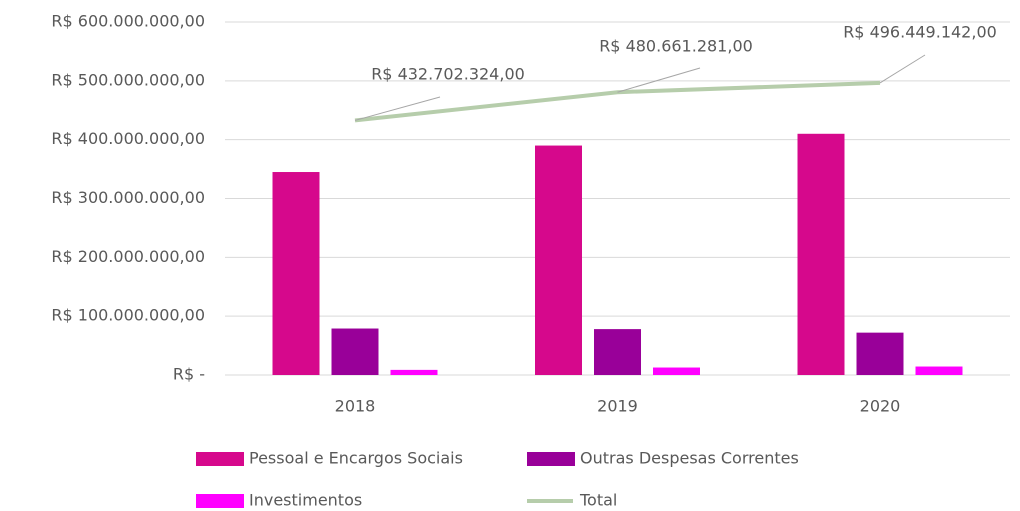 The width and height of the screenshot is (1020, 511). Describe the element at coordinates (128, 79) in the screenshot. I see `y-tick-label: R$ 500.000.000,00` at that location.